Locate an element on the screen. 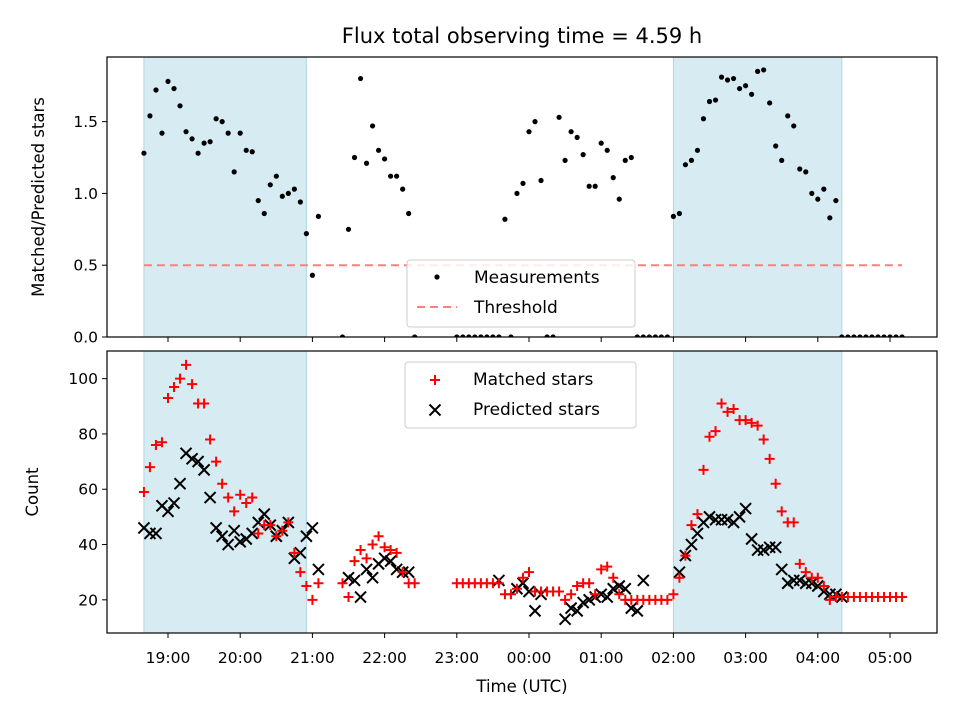 The image size is (960, 720). legend-threshold-label: Threshold is located at coordinates (515, 308).